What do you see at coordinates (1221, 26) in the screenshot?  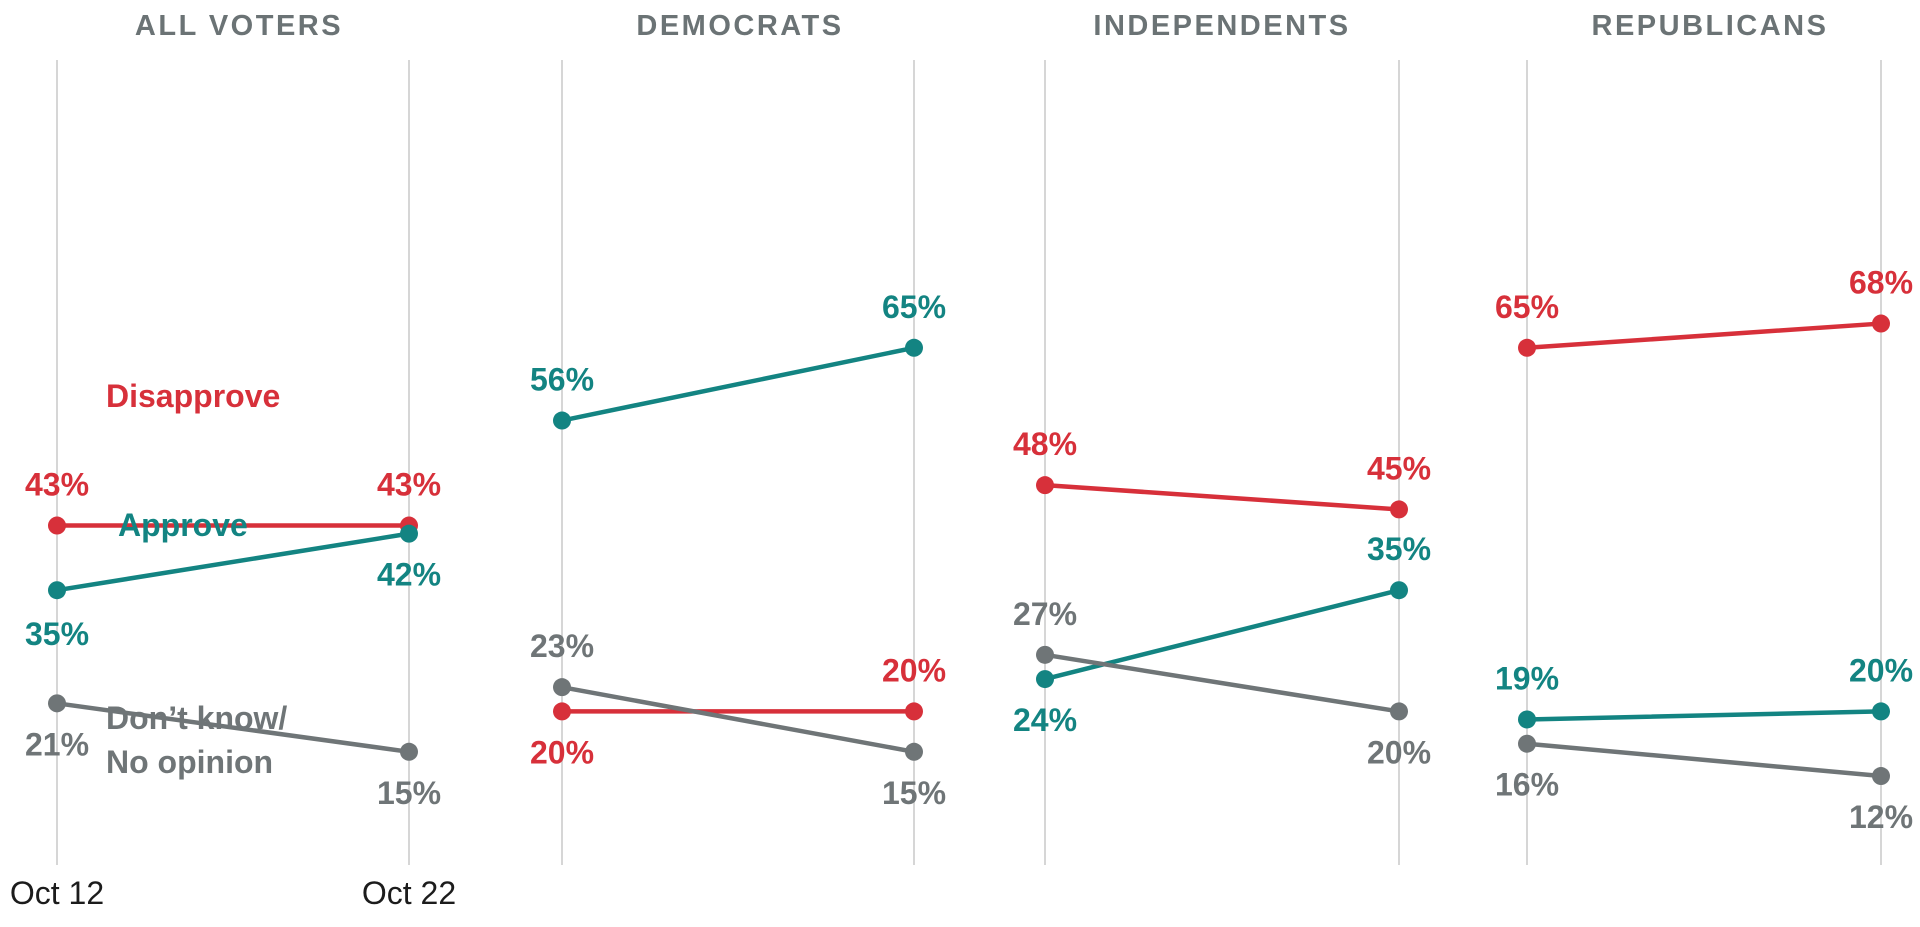 I see `panel-title: INDEPENDENTS` at bounding box center [1221, 26].